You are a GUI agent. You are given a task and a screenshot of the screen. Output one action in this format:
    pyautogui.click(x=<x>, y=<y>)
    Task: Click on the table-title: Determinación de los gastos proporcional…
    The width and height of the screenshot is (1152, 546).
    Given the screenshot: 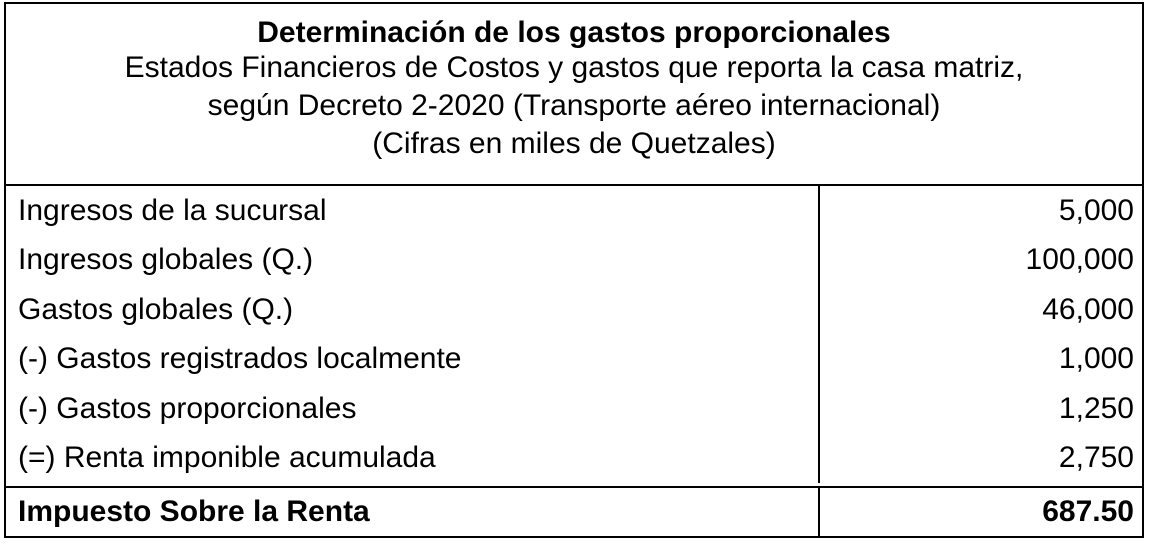 What is the action you would take?
    pyautogui.click(x=574, y=32)
    